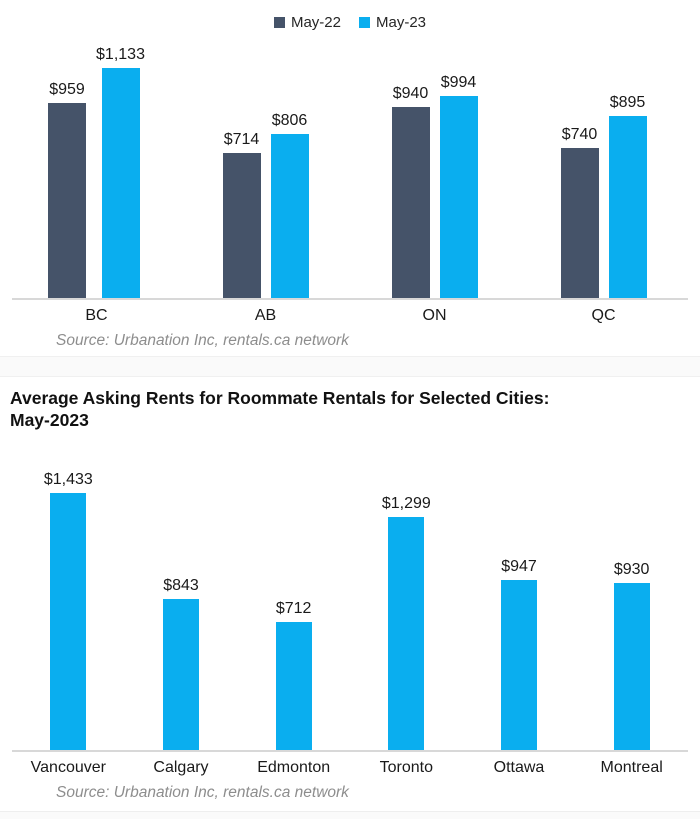 The width and height of the screenshot is (700, 819). What do you see at coordinates (289, 120) in the screenshot?
I see `bar-value-label: $806` at bounding box center [289, 120].